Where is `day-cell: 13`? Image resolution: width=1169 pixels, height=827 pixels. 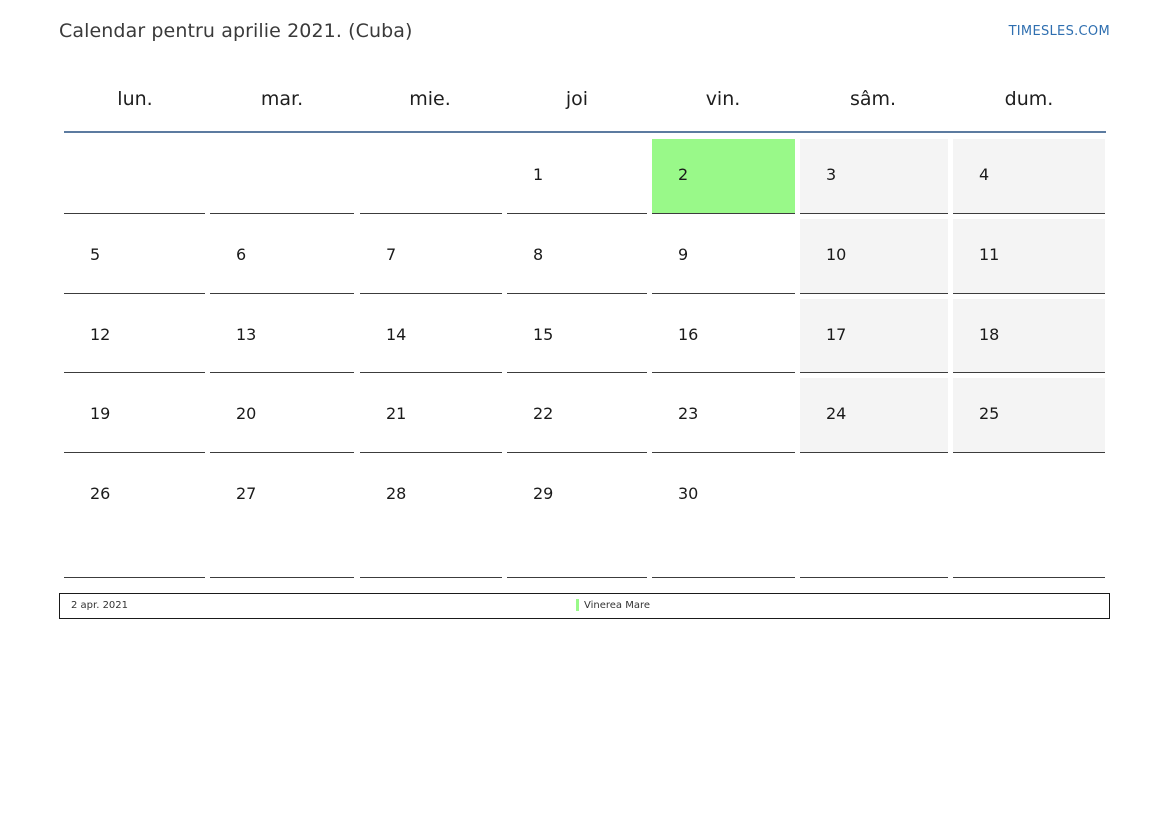
day-cell: 13 is located at coordinates (282, 336).